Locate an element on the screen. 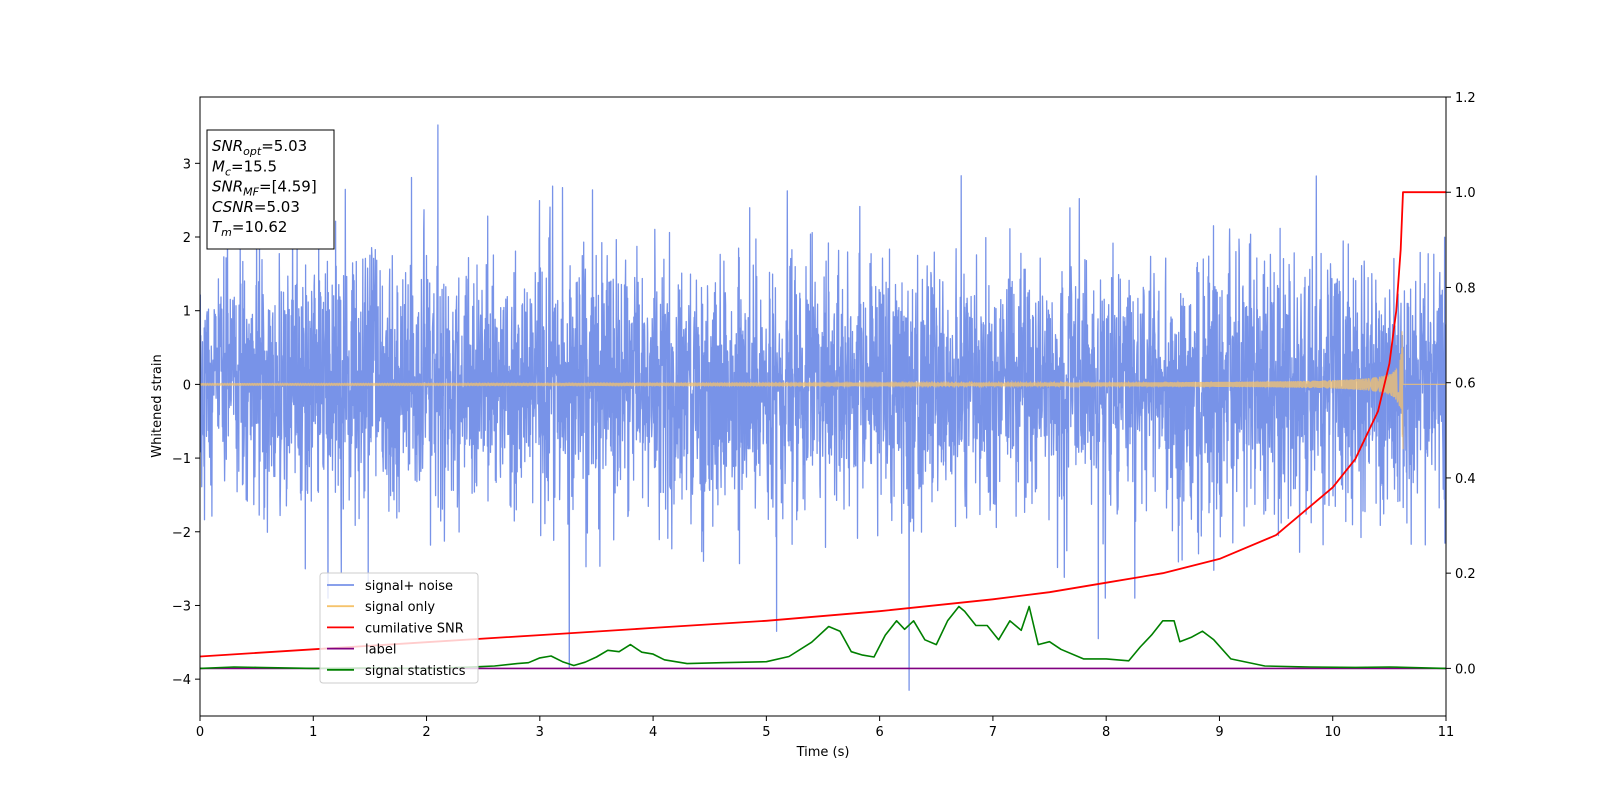 The image size is (1600, 800). legend-entry: signal only is located at coordinates (400, 607).